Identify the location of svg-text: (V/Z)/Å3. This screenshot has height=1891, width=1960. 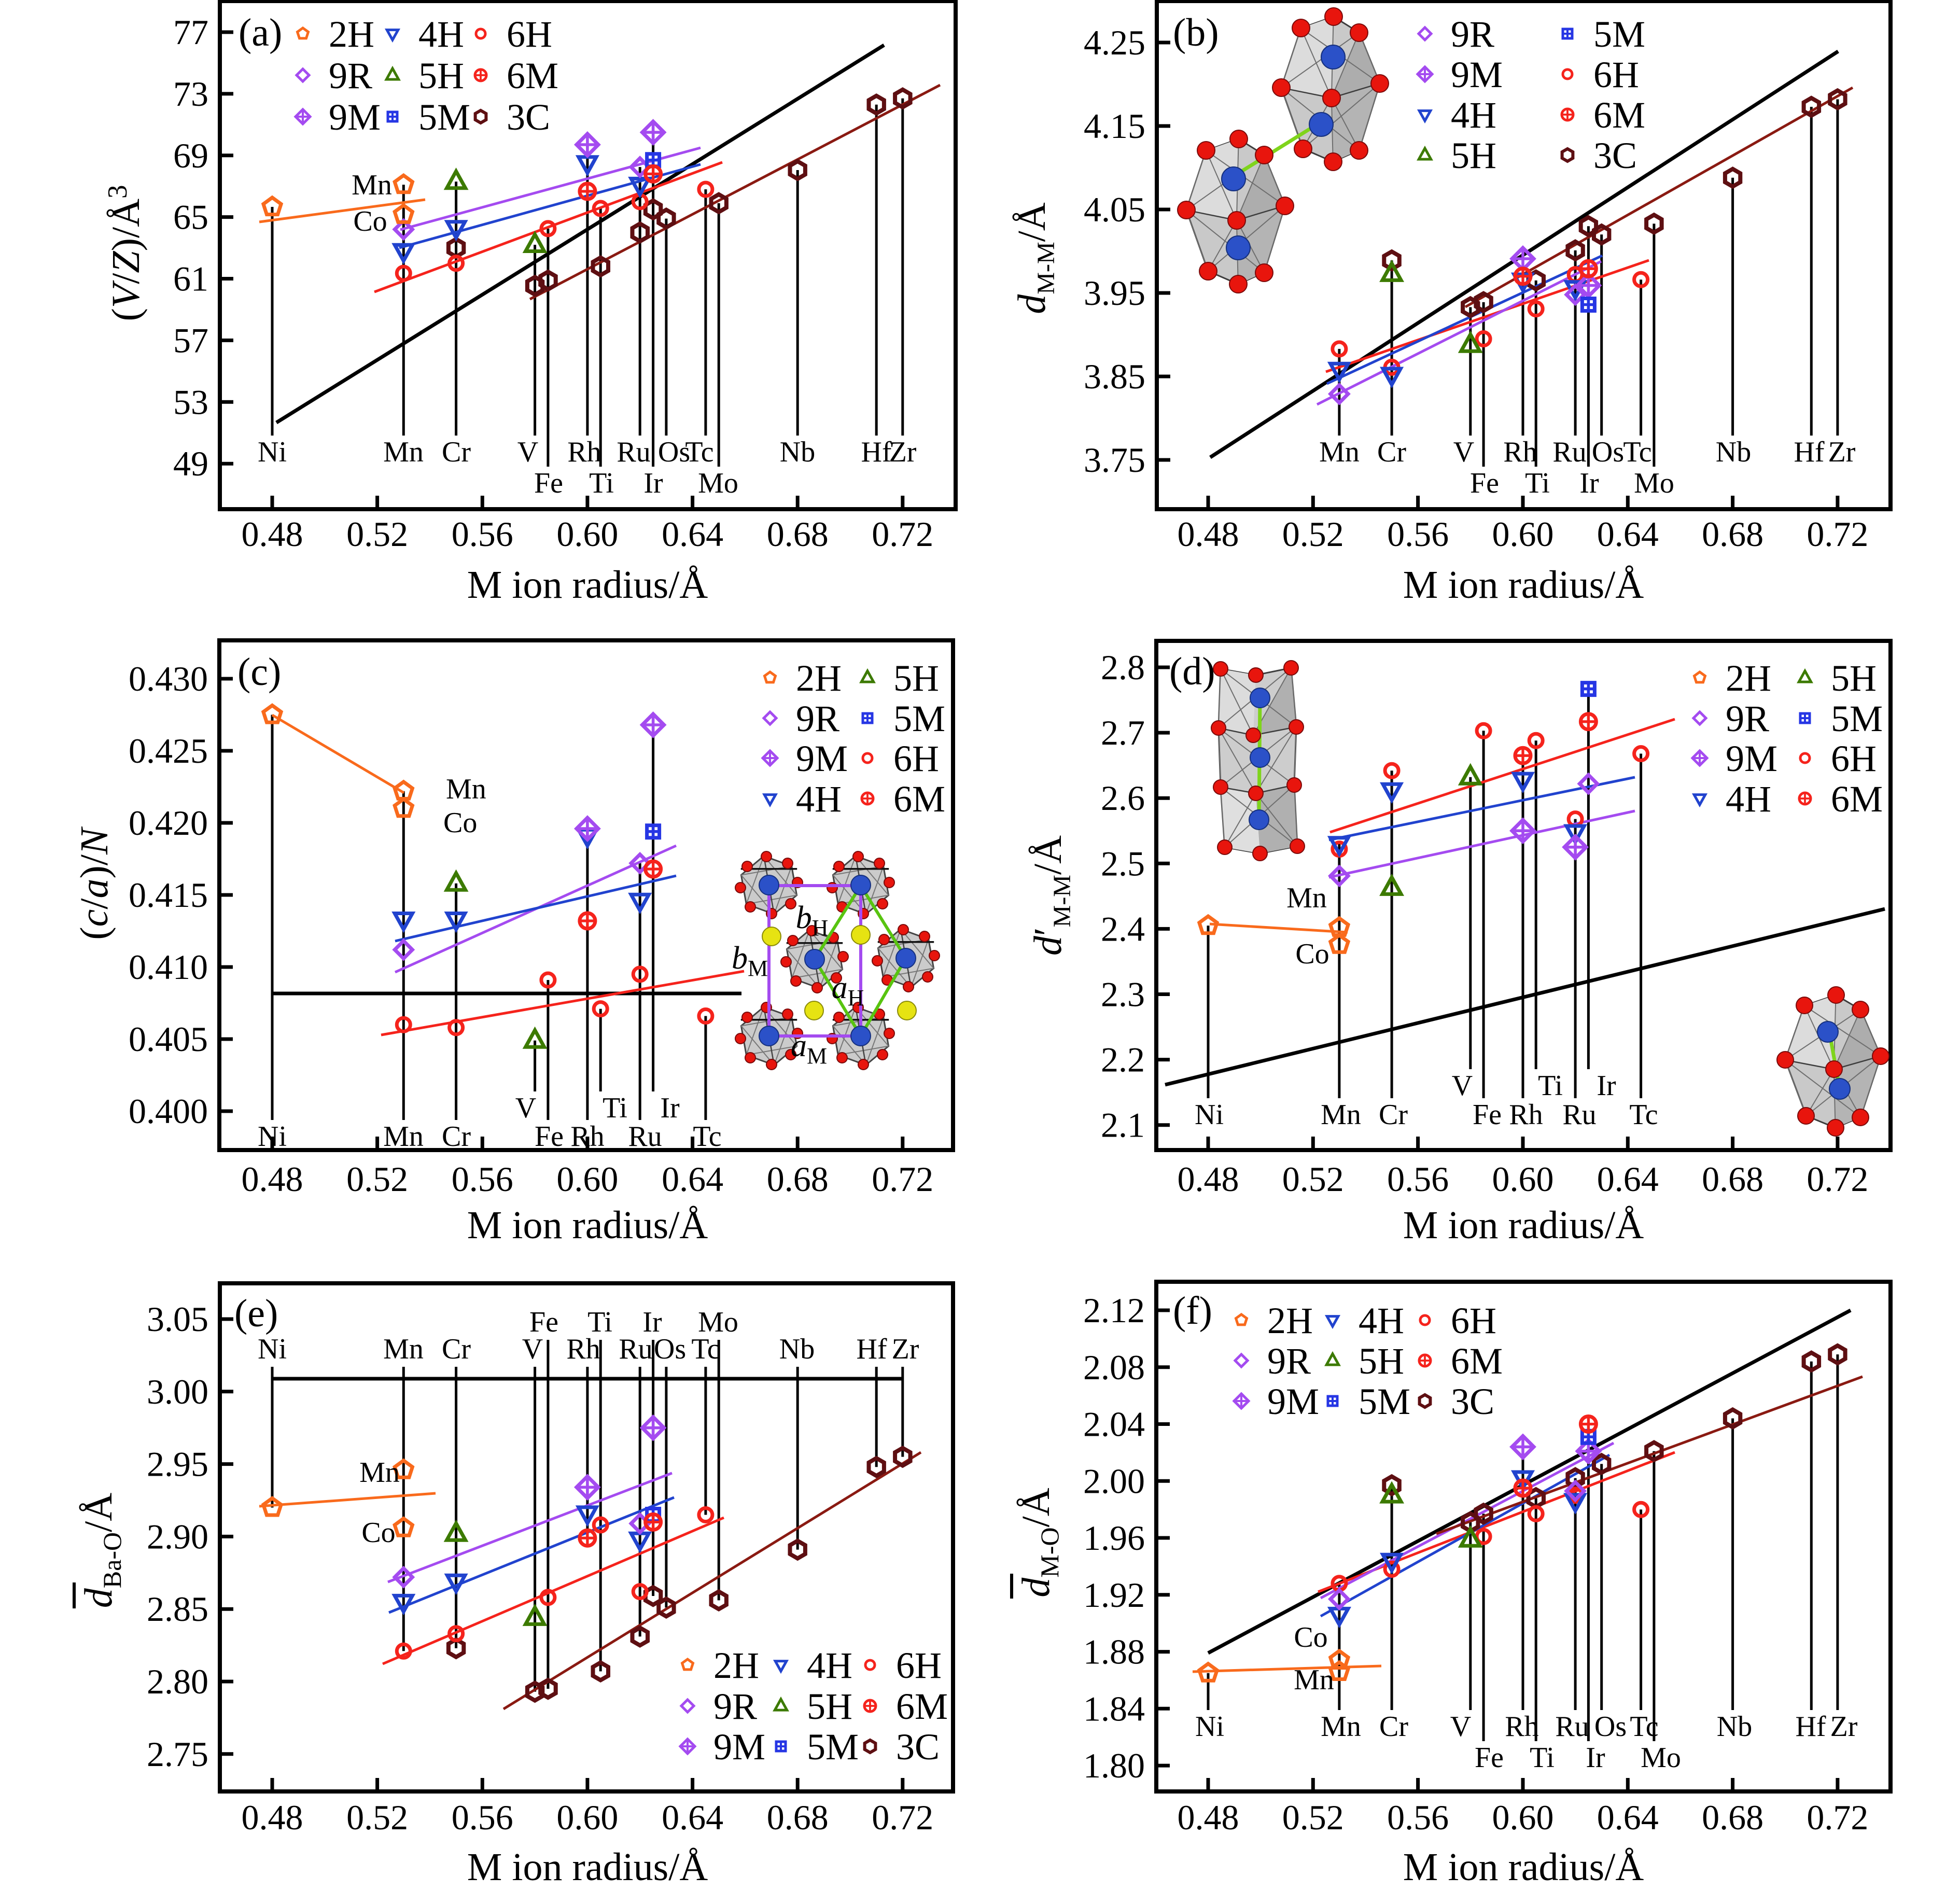
(125, 253).